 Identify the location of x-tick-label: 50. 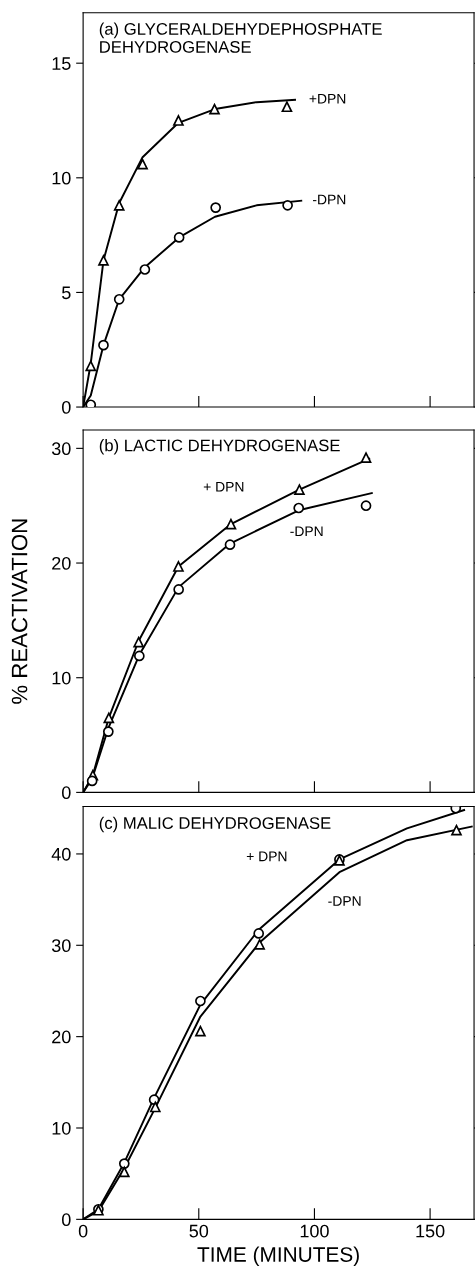
(199, 1231).